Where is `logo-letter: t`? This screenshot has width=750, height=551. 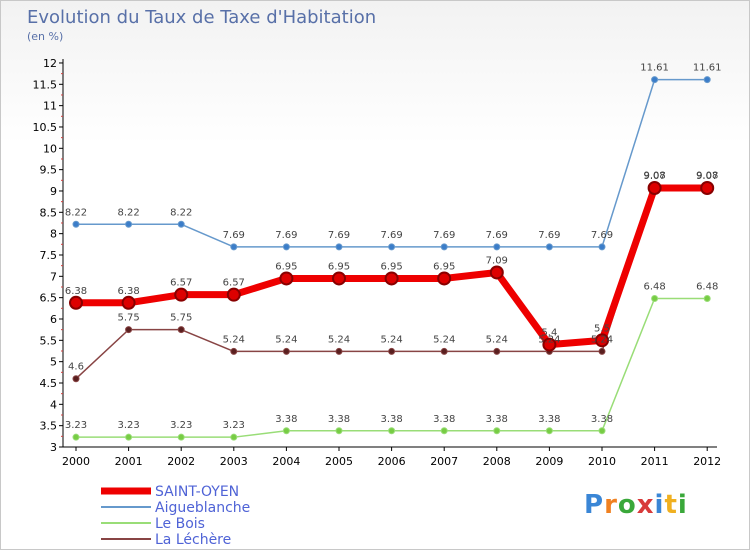 logo-letter: t is located at coordinates (671, 505).